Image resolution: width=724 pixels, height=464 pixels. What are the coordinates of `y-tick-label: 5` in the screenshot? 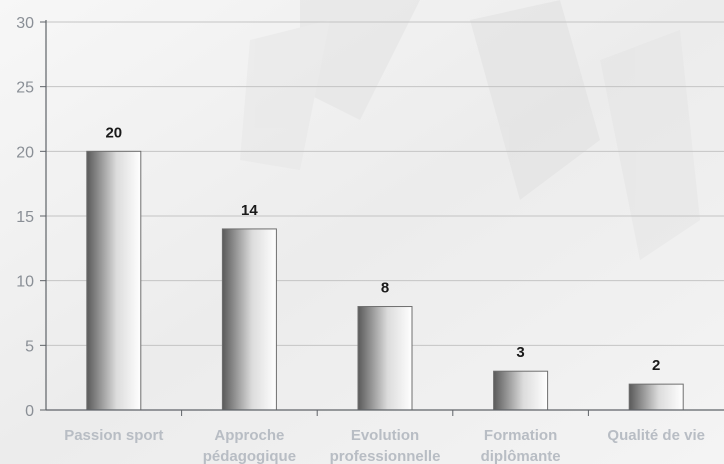 It's located at (29, 346).